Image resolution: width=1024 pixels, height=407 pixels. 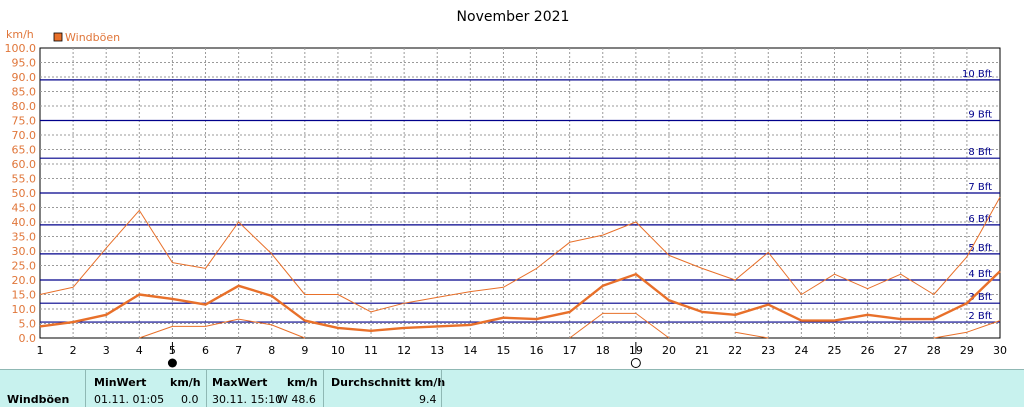 I want to click on x-tick-label: 21, so click(x=702, y=350).